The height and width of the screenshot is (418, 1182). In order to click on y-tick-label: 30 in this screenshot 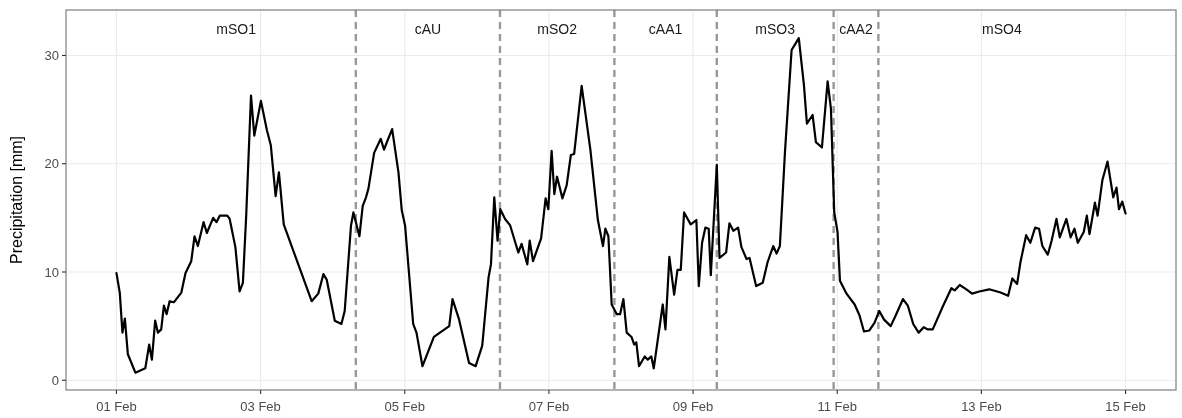, I will do `click(51, 56)`.